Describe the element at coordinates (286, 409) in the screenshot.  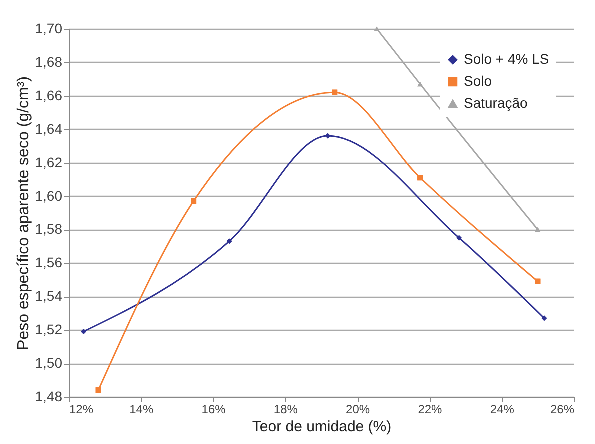
I see `x-tick-label: 18%` at that location.